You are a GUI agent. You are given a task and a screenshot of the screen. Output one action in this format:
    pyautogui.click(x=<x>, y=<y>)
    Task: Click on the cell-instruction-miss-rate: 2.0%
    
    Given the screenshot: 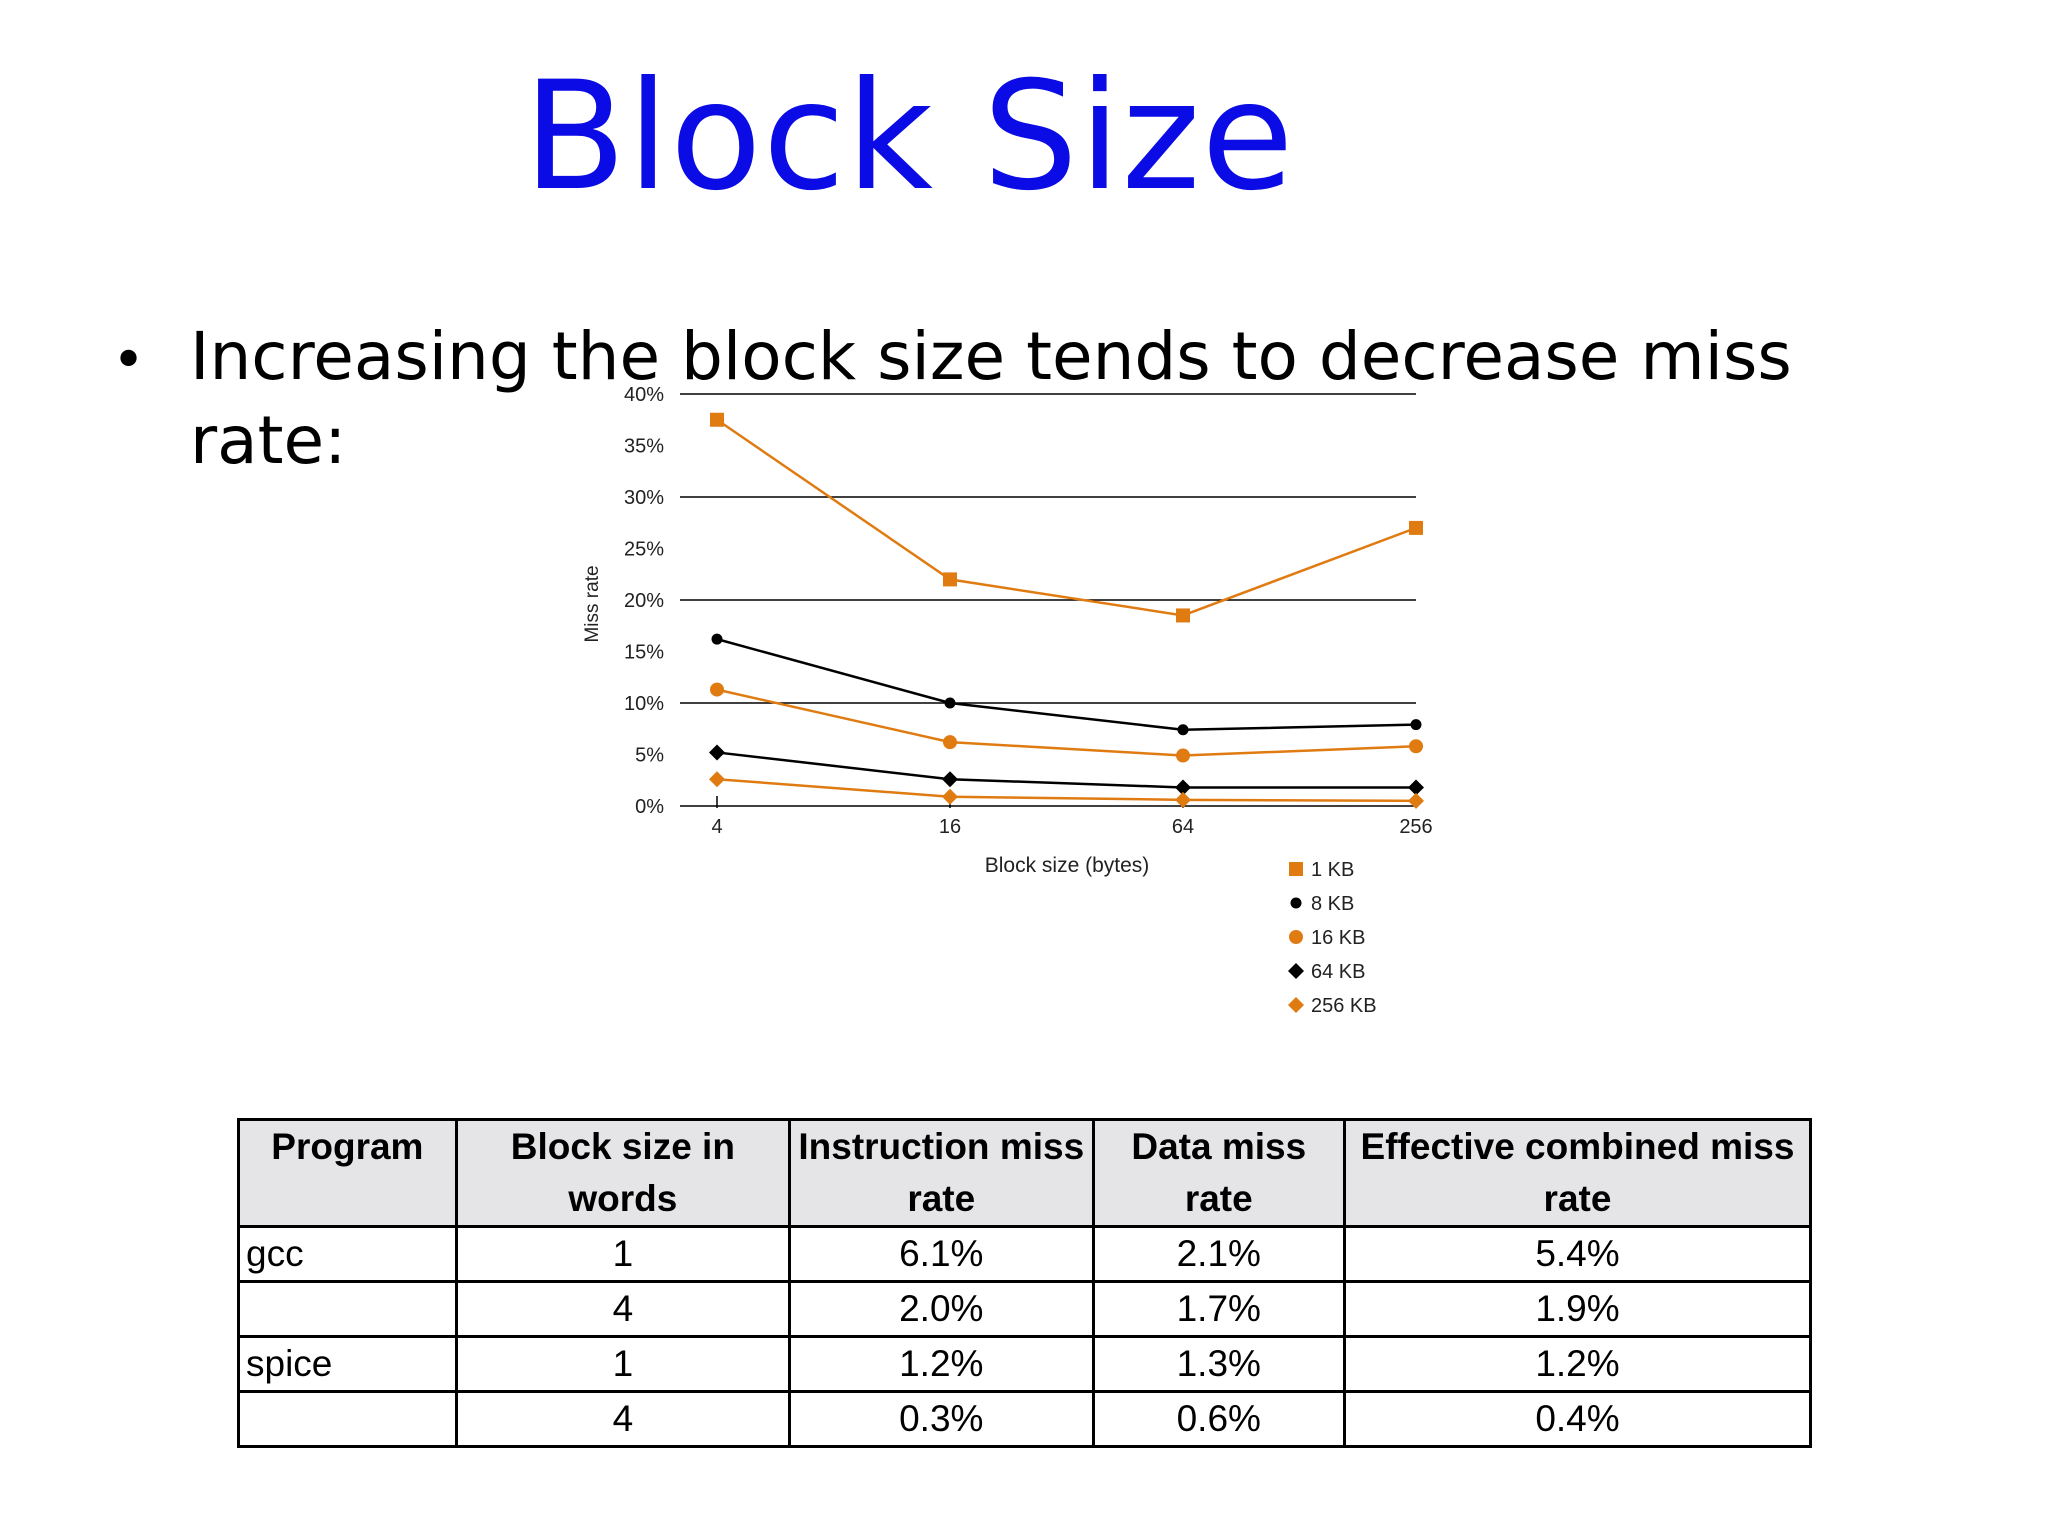 What is the action you would take?
    pyautogui.click(x=941, y=1309)
    